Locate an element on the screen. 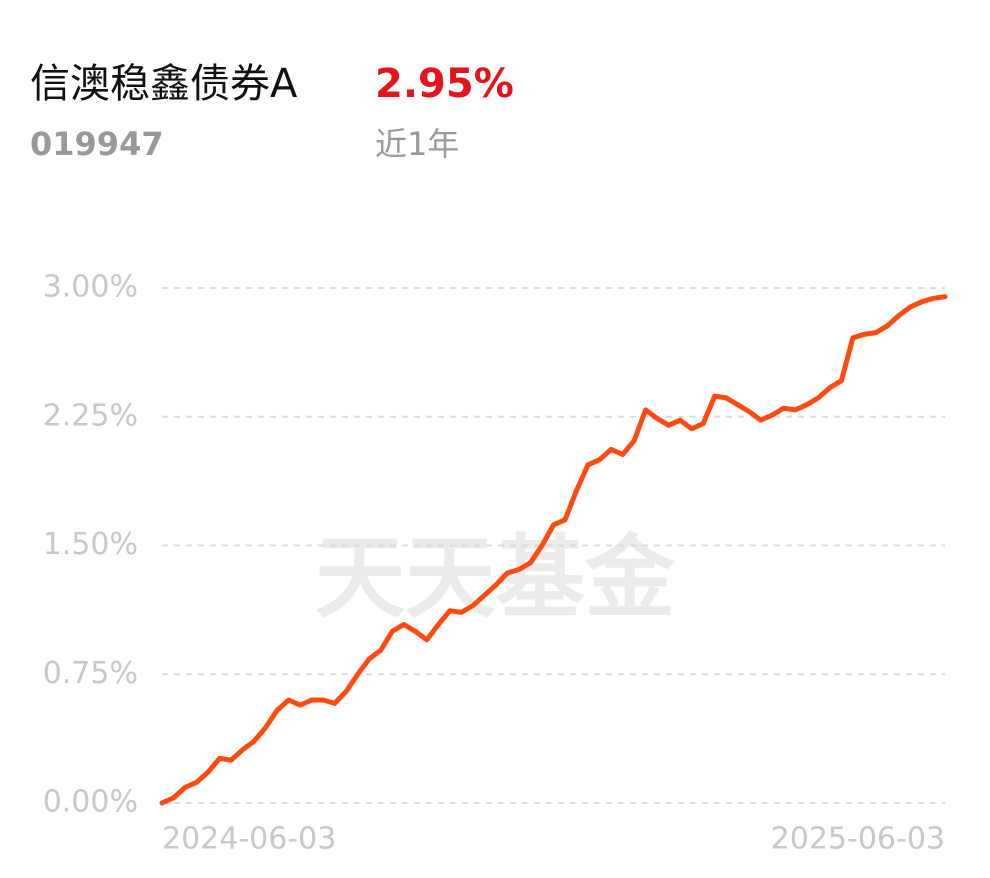 Image resolution: width=990 pixels, height=878 pixels. y-tick-label: 2.25% is located at coordinates (90, 415).